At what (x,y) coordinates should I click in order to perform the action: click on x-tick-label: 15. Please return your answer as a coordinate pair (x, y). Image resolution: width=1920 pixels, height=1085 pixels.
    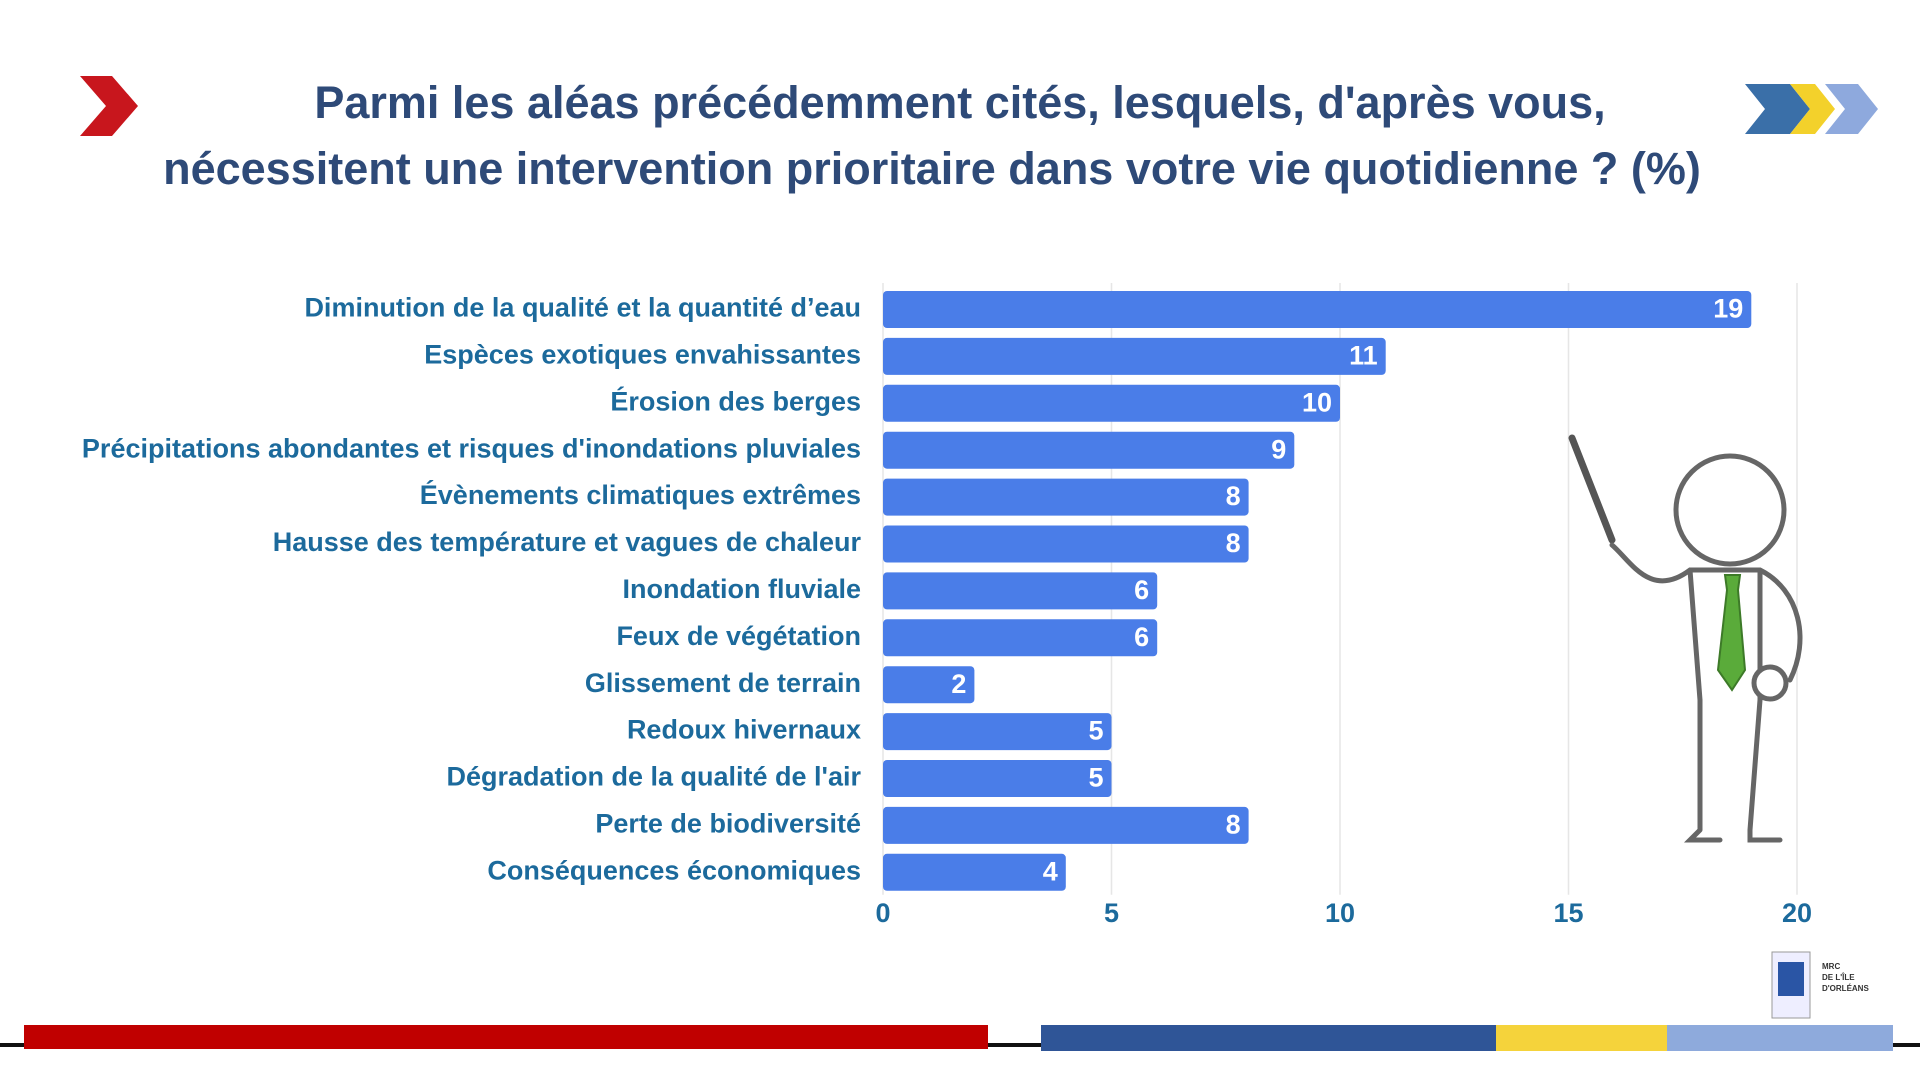
    Looking at the image, I should click on (1568, 913).